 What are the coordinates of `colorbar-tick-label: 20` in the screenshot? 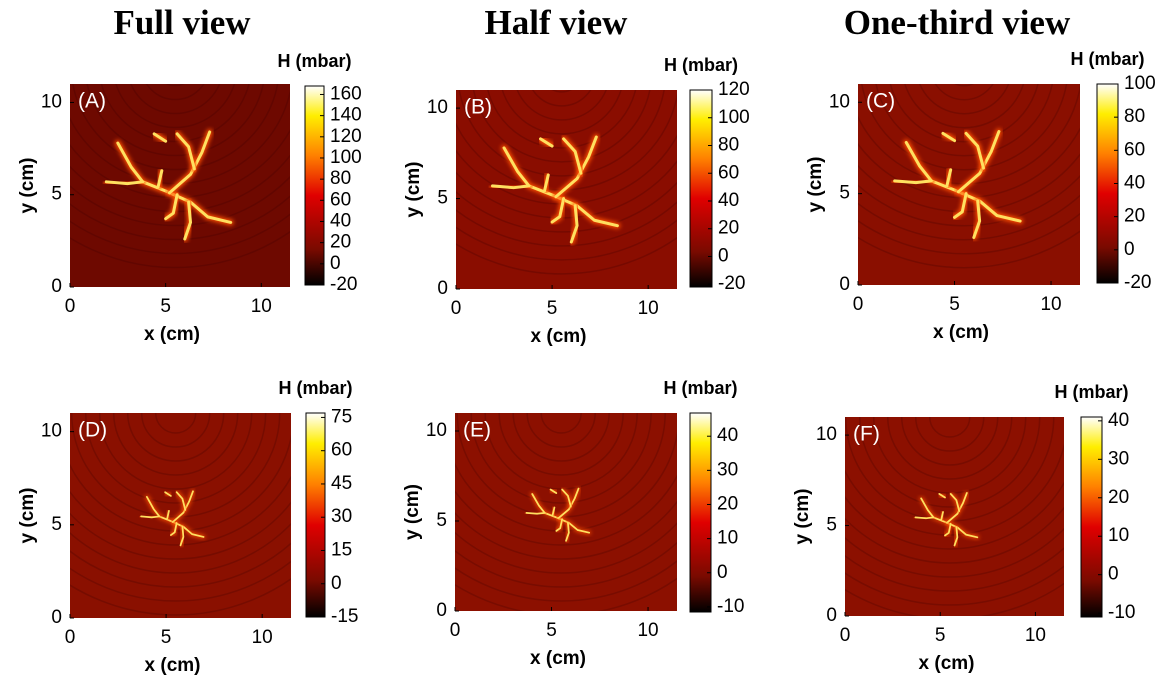 It's located at (728, 228).